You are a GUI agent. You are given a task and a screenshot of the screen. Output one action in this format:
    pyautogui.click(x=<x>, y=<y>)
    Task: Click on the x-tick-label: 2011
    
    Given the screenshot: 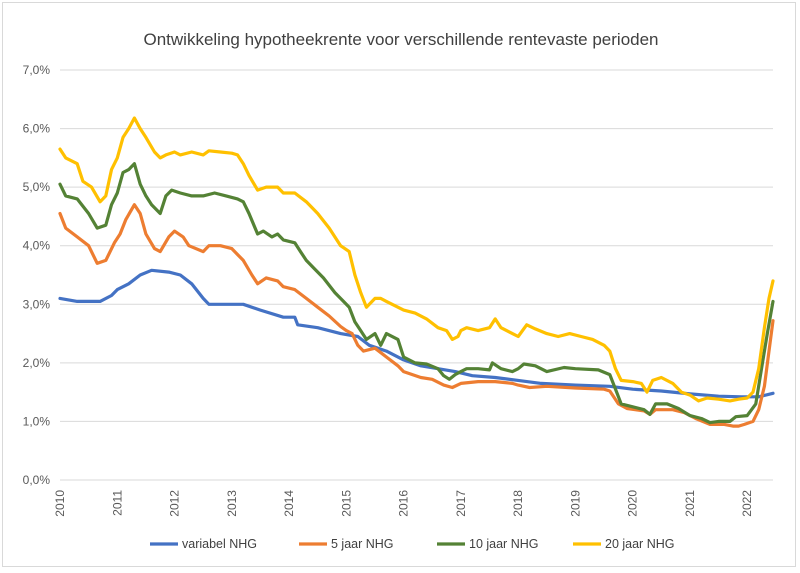 What is the action you would take?
    pyautogui.click(x=117, y=503)
    